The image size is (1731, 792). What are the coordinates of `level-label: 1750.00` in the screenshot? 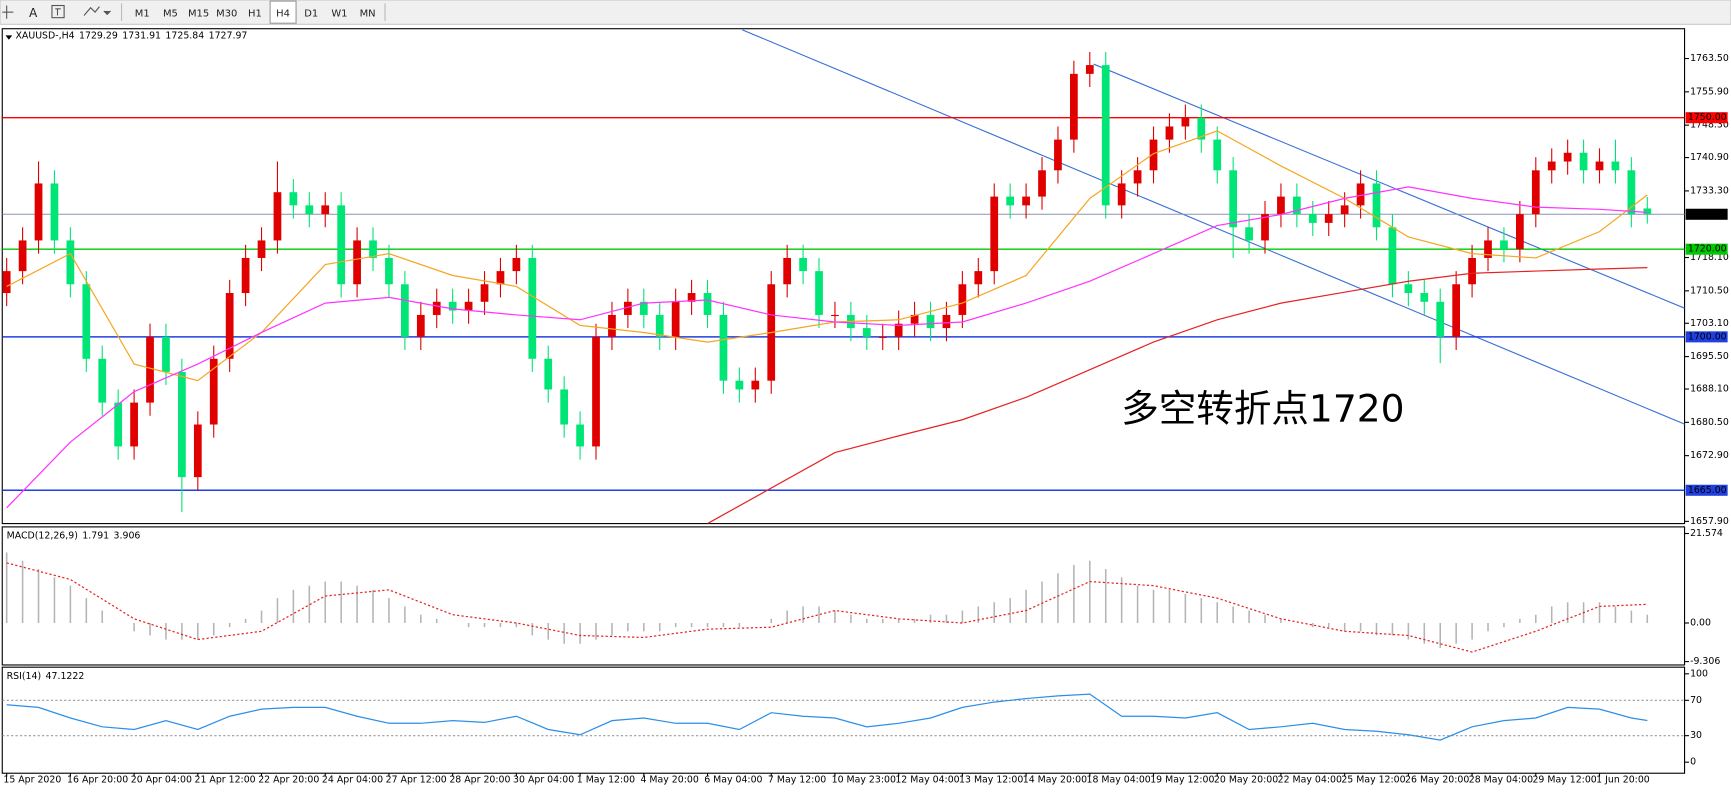 It's located at (1707, 117).